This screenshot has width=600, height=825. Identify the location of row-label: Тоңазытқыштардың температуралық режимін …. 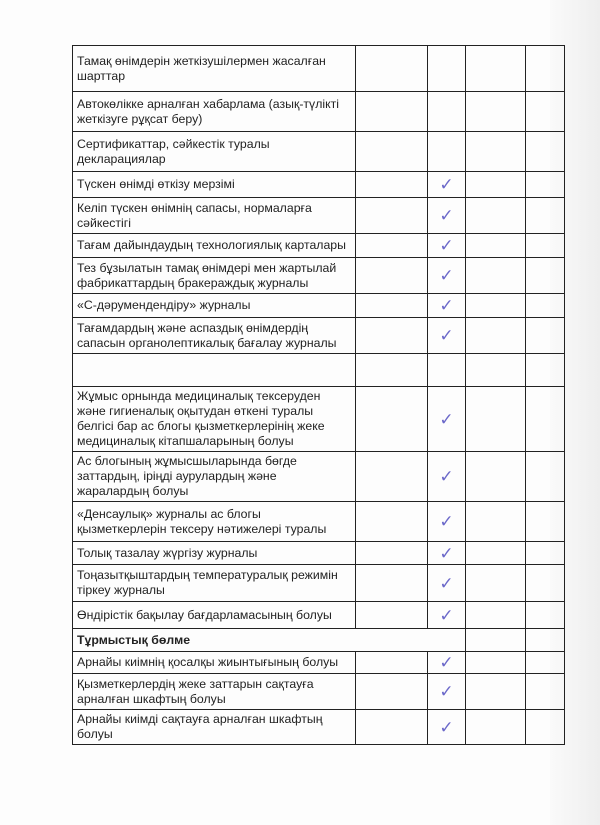
(214, 583).